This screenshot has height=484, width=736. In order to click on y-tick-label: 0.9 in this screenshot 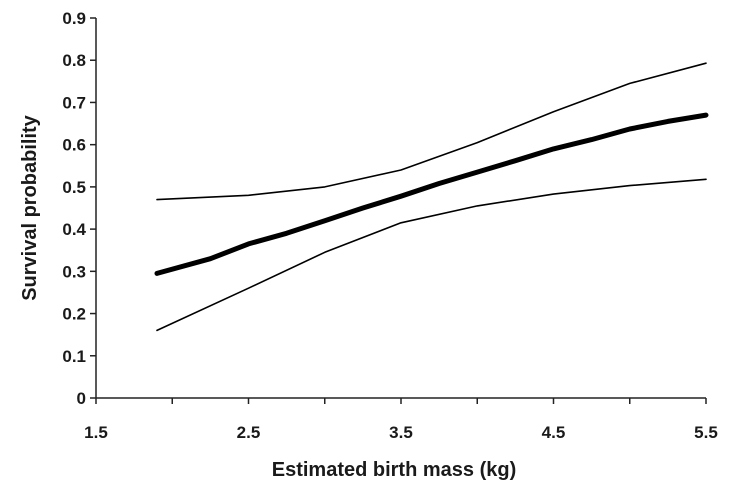, I will do `click(74, 18)`.